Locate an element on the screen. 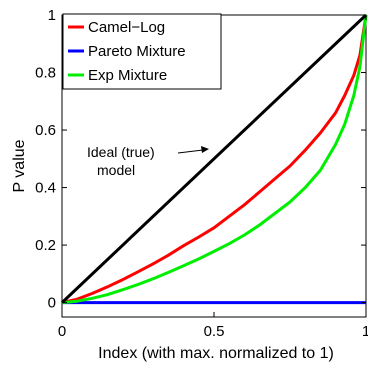  y-tick-label: 1 is located at coordinates (52, 15).